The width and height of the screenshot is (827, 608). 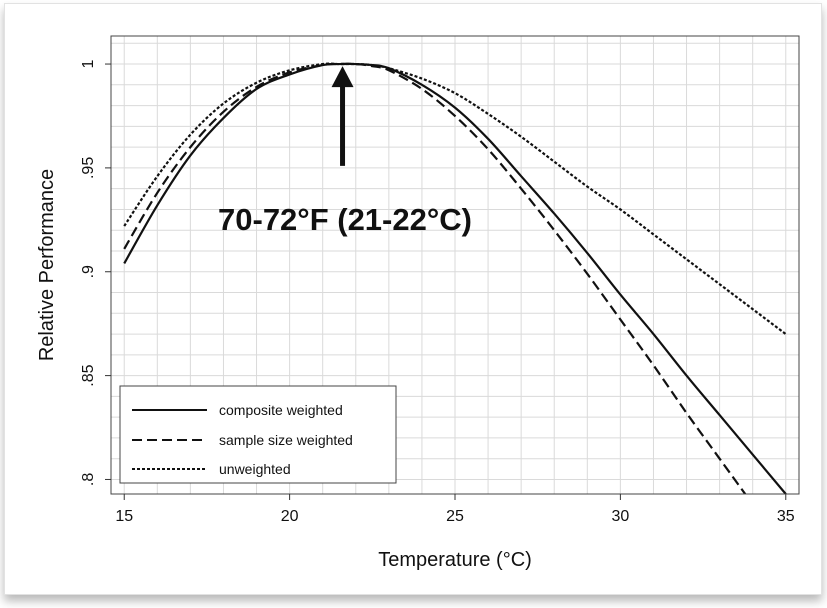 I want to click on annotation-arrow-head, so click(x=342, y=77).